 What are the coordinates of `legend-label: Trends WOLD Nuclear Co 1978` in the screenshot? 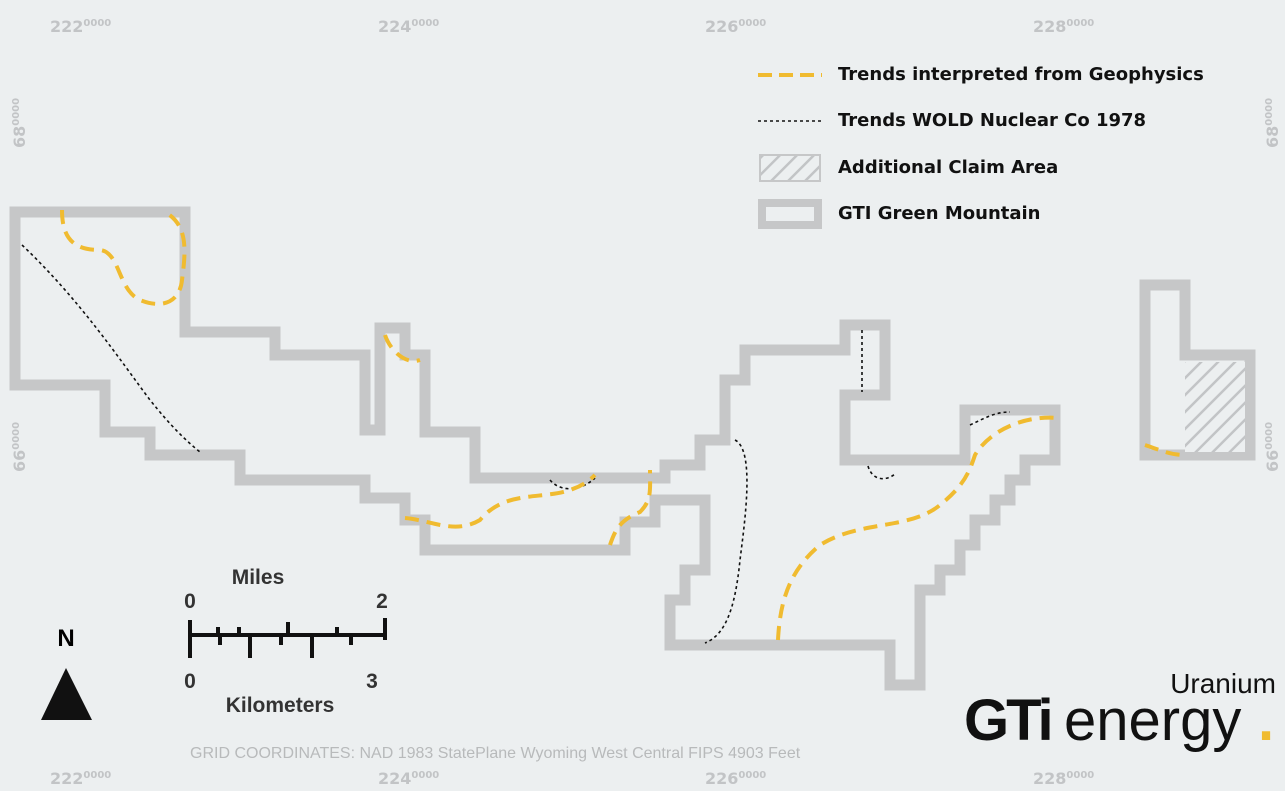 It's located at (992, 120).